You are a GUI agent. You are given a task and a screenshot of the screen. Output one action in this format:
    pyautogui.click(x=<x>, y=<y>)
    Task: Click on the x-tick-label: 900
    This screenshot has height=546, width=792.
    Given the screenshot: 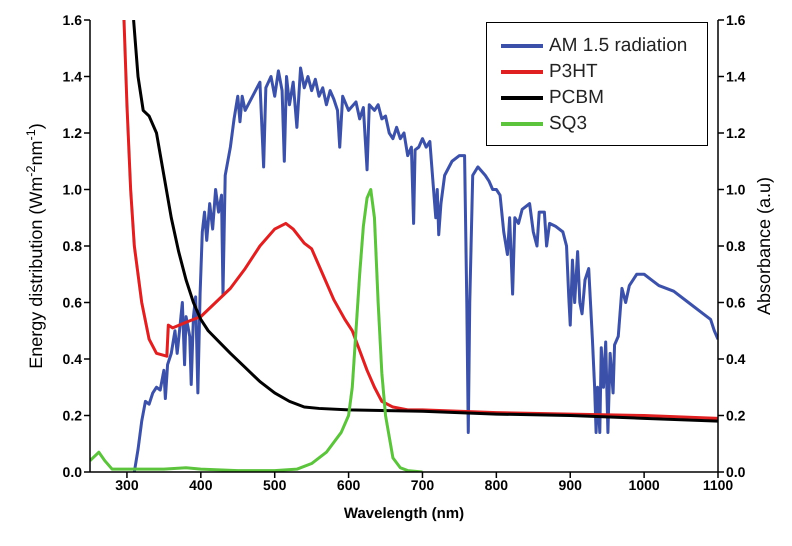 What is the action you would take?
    pyautogui.click(x=570, y=484)
    